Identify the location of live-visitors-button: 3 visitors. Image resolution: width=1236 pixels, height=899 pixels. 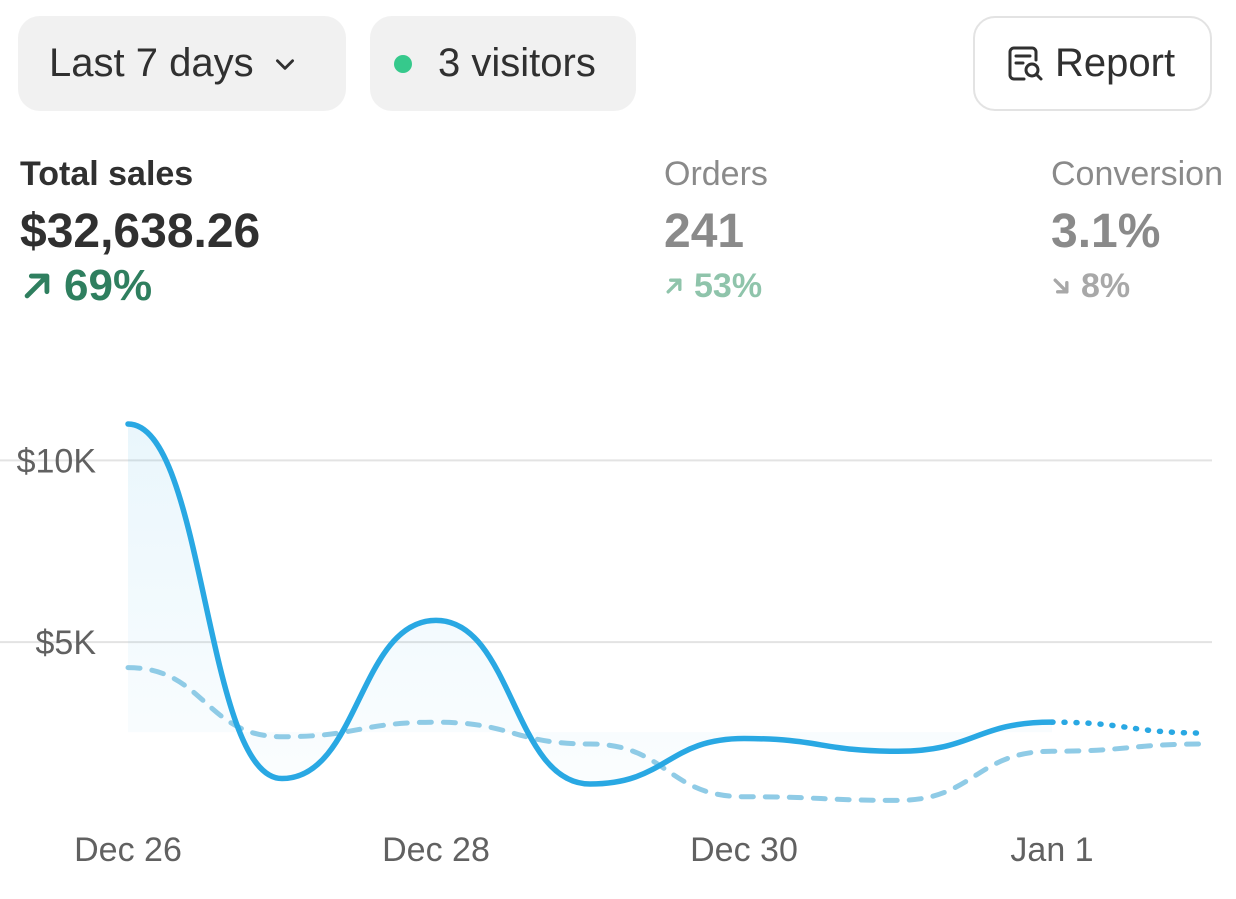
(503, 63).